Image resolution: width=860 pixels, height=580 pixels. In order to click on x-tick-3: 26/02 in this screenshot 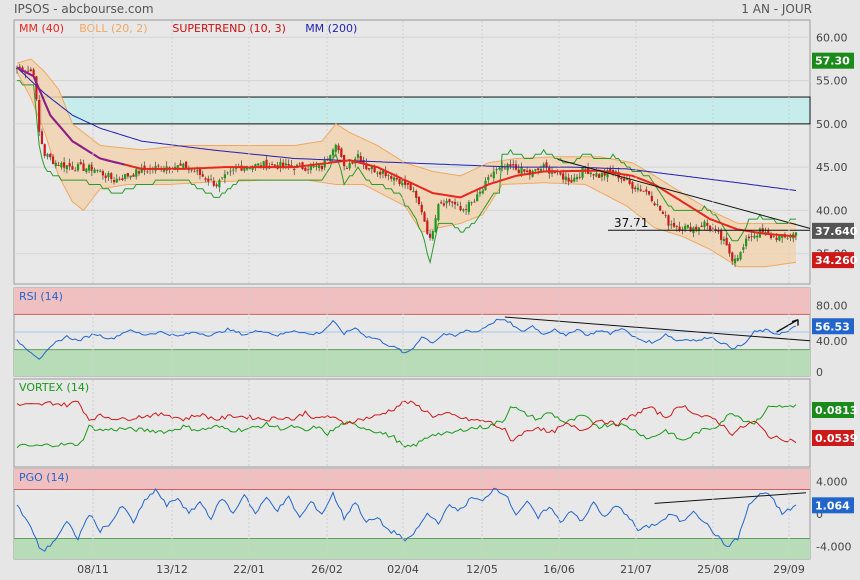, I will do `click(327, 569)`.